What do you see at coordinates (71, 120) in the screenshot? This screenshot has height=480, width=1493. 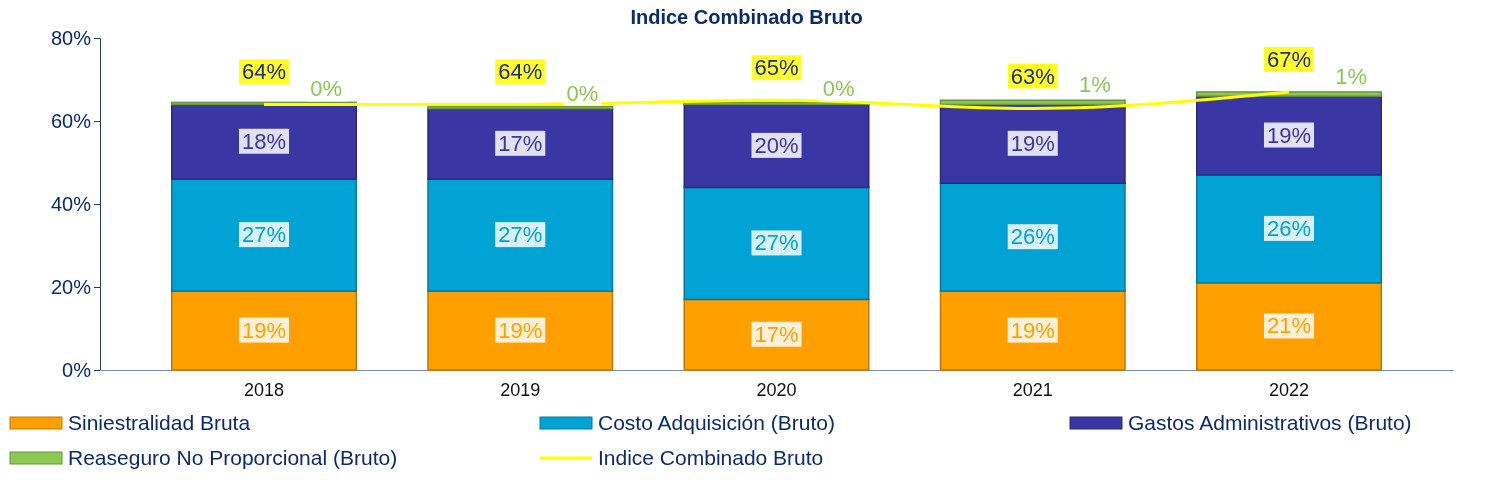 I see `y-tick-label: 60%` at bounding box center [71, 120].